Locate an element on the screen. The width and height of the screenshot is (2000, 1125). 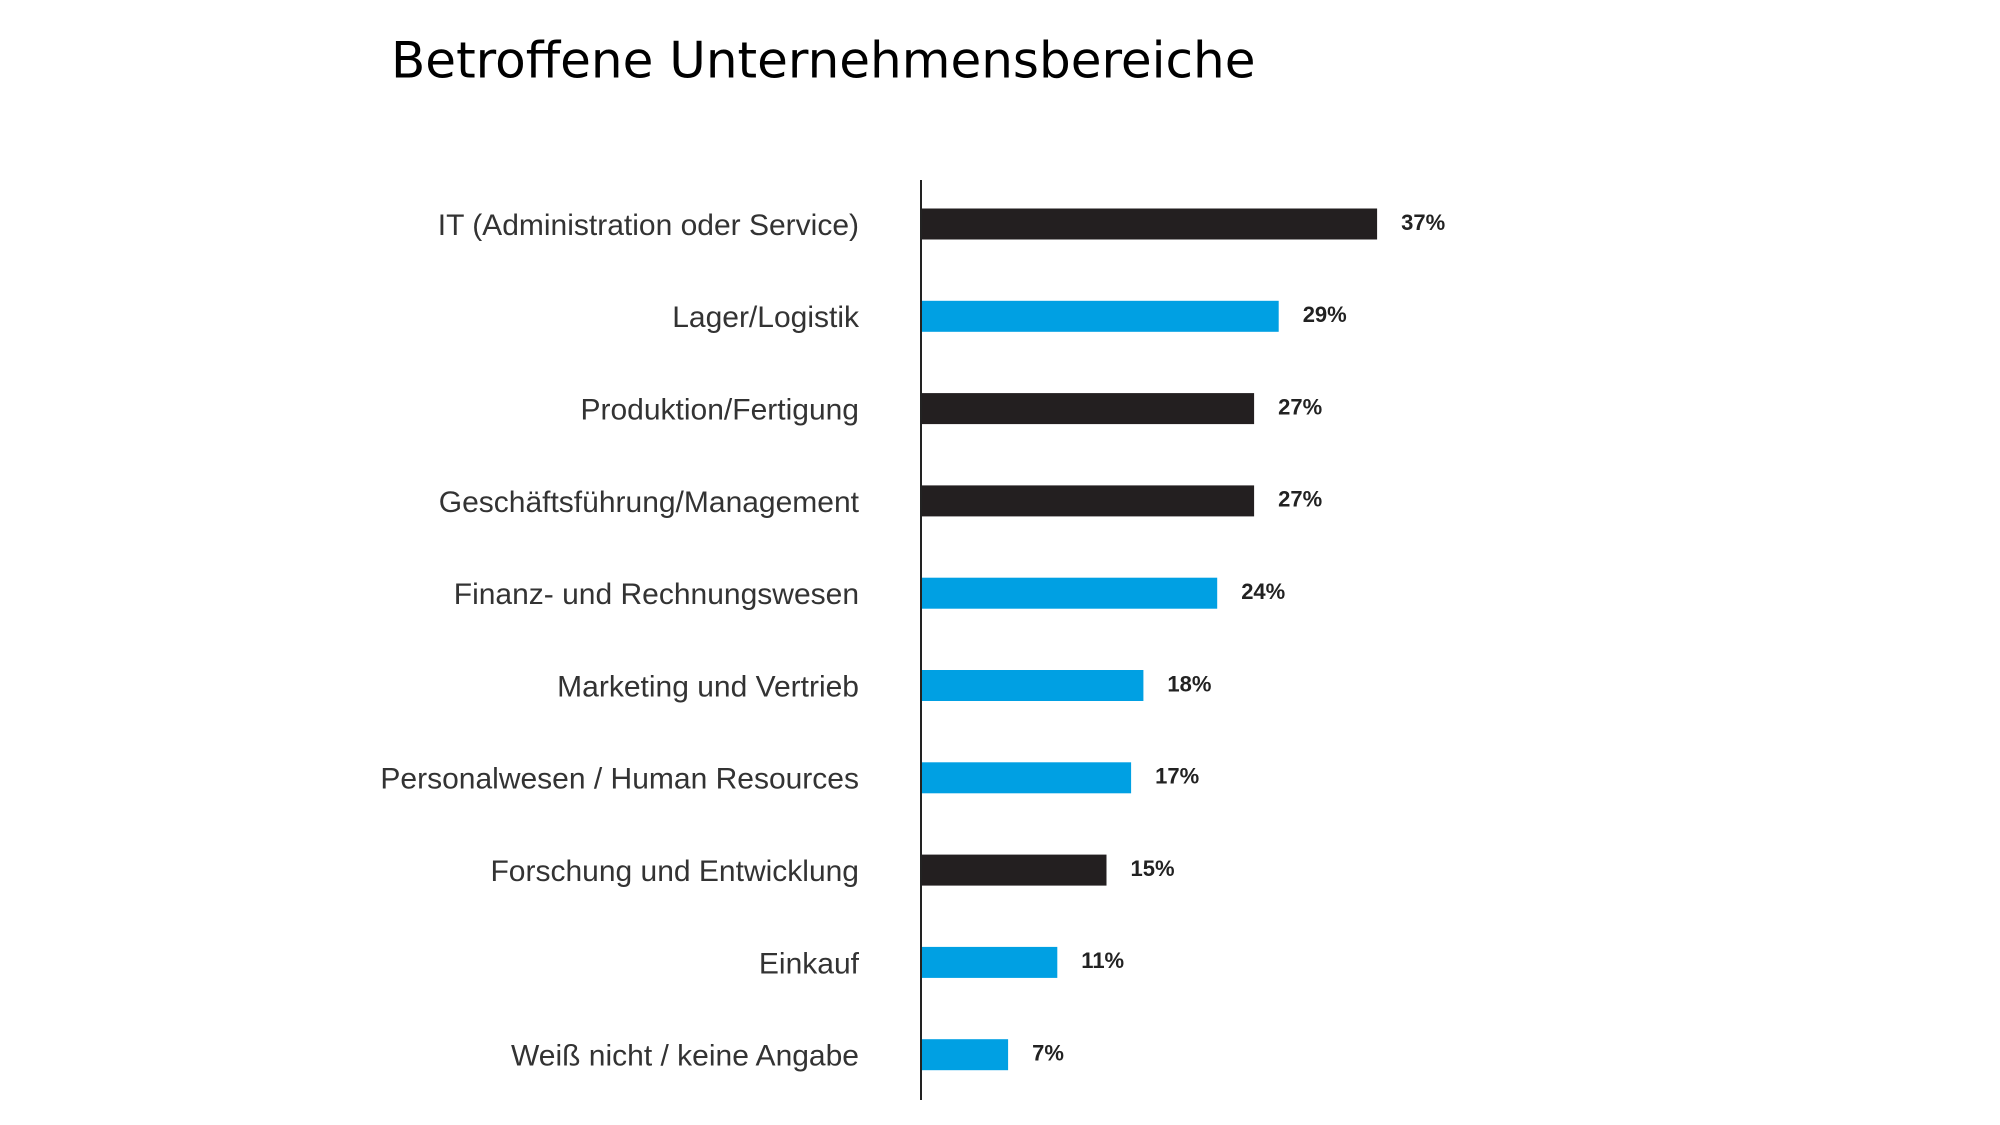
category-label: Geschäftsführung/Management is located at coordinates (649, 502).